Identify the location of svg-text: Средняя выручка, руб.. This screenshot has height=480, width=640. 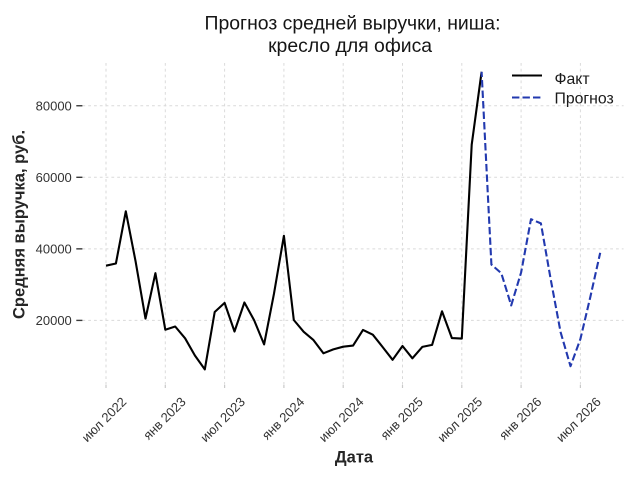
(18, 224).